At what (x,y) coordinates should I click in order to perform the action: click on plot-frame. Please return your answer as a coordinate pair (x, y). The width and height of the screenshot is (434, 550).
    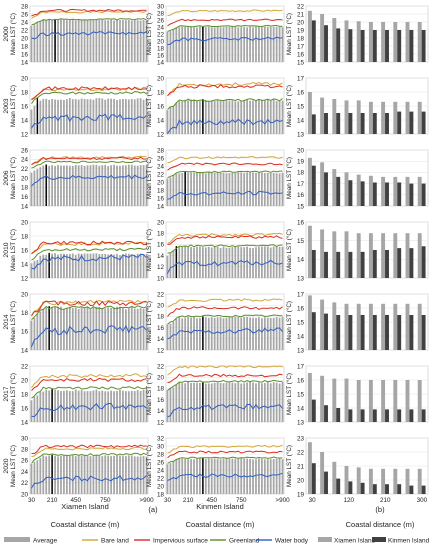
    Looking at the image, I should click on (225, 394).